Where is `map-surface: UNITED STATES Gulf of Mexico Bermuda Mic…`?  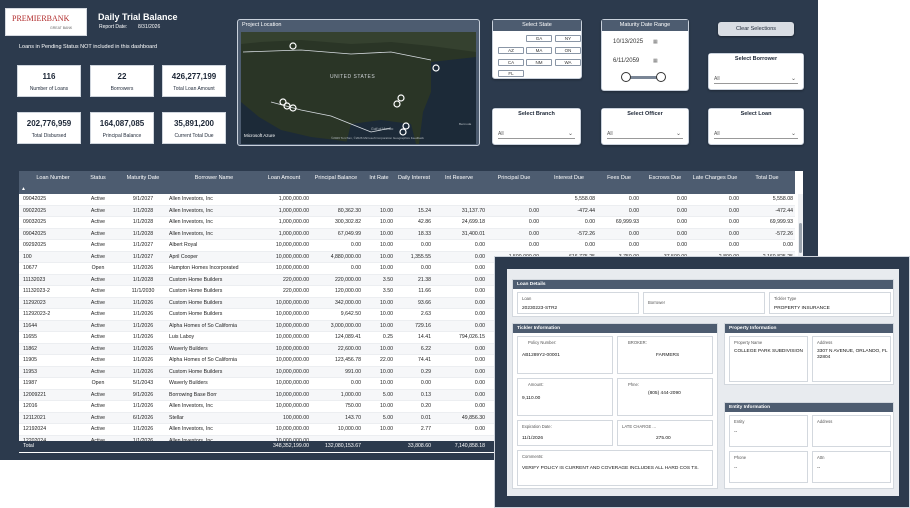 map-surface: UNITED STATES Gulf of Mexico Bermuda Mic… is located at coordinates (358, 88).